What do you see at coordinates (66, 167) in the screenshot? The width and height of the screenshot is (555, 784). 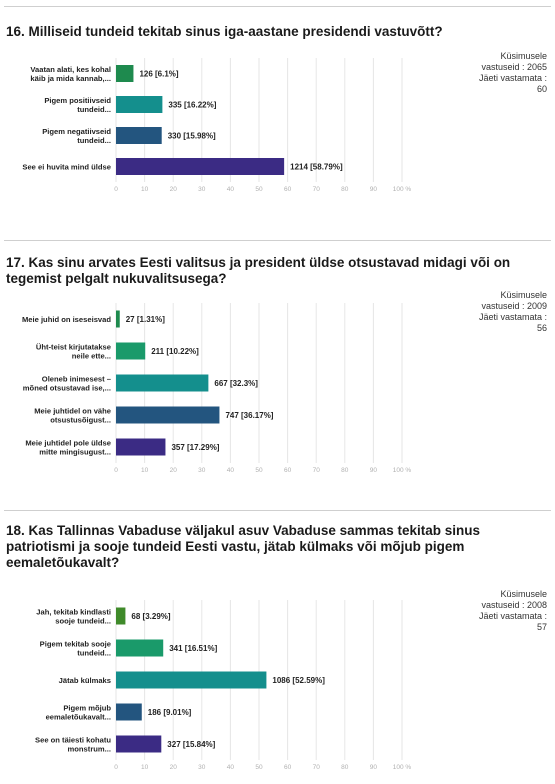 I see `category-label: See ei huvita mind üldse` at bounding box center [66, 167].